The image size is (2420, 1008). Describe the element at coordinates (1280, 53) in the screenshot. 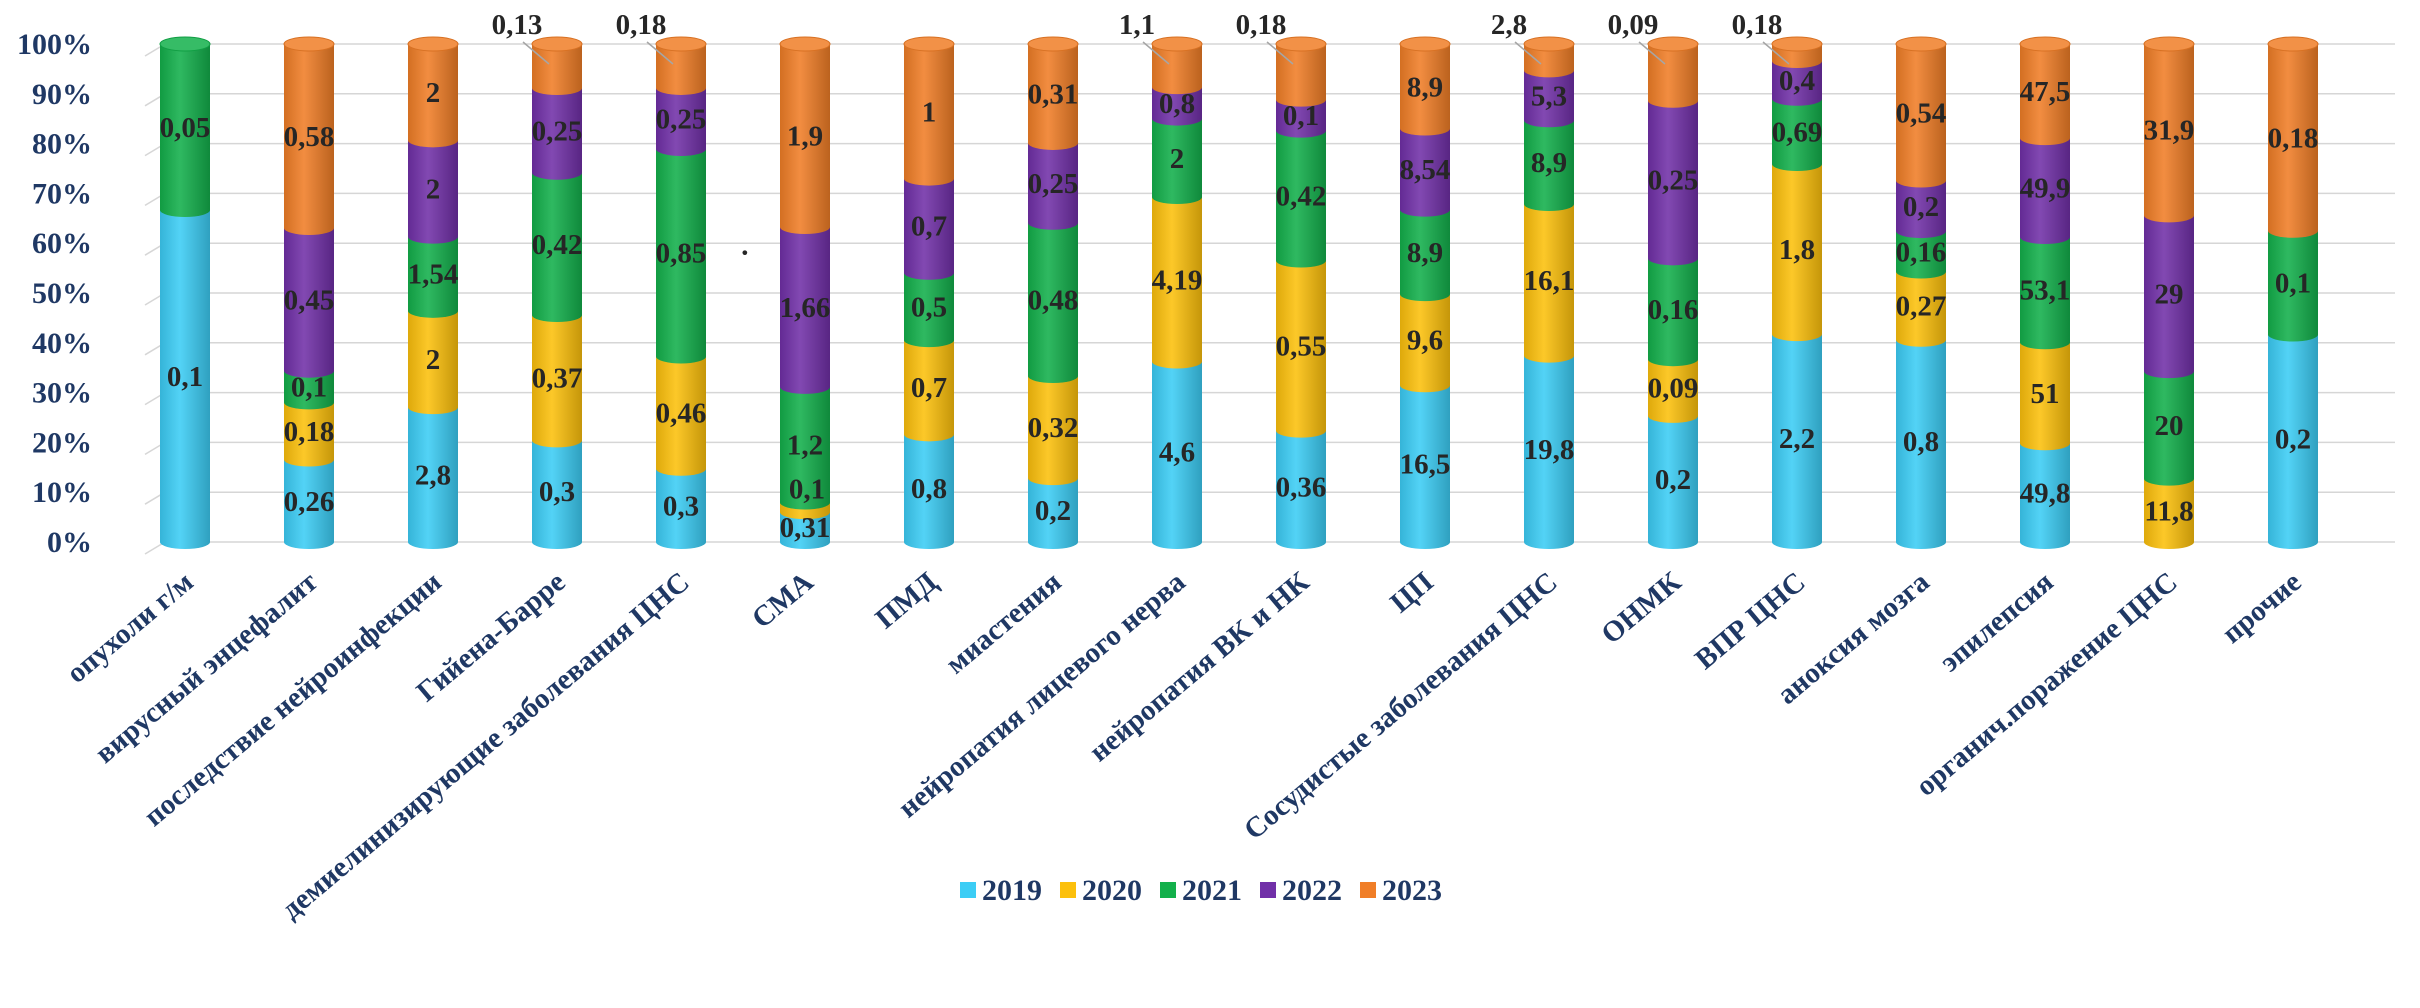

I see `leader-line` at that location.